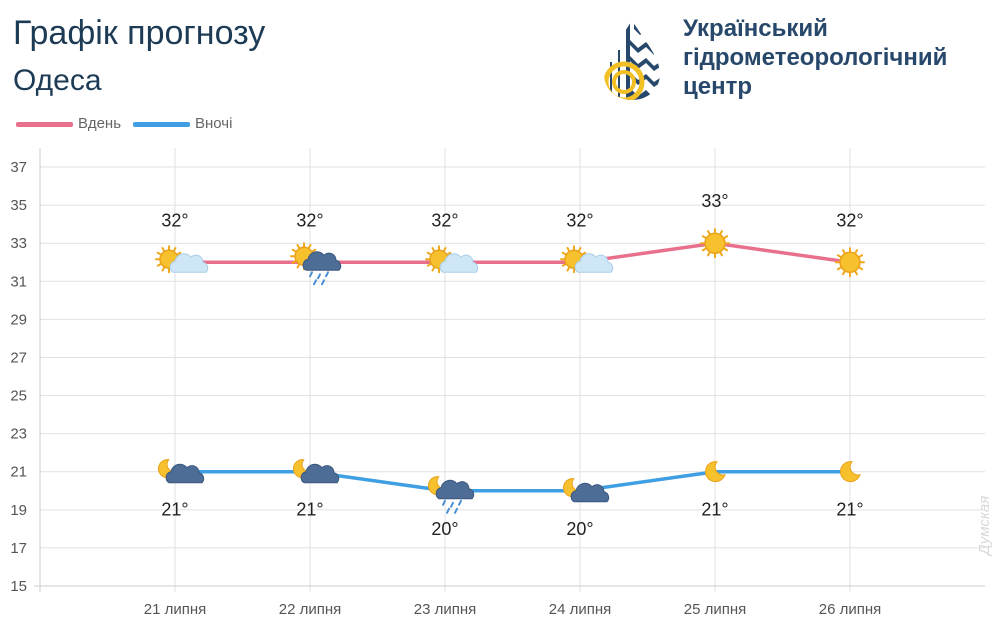 Image resolution: width=1000 pixels, height=638 pixels. Describe the element at coordinates (714, 201) in the screenshot. I see `day-temp-label: 33°` at that location.